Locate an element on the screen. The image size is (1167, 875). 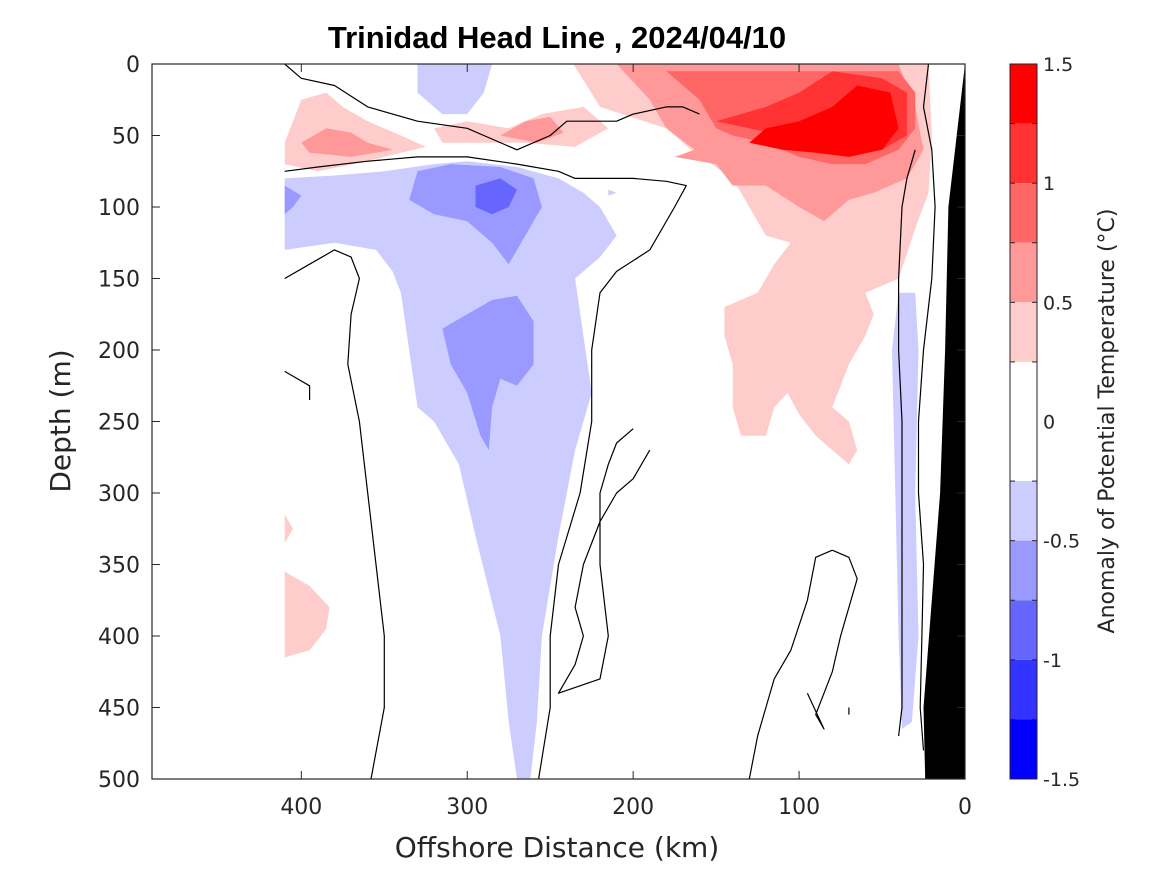
contour-shelf-east is located at coordinates (926, 407).